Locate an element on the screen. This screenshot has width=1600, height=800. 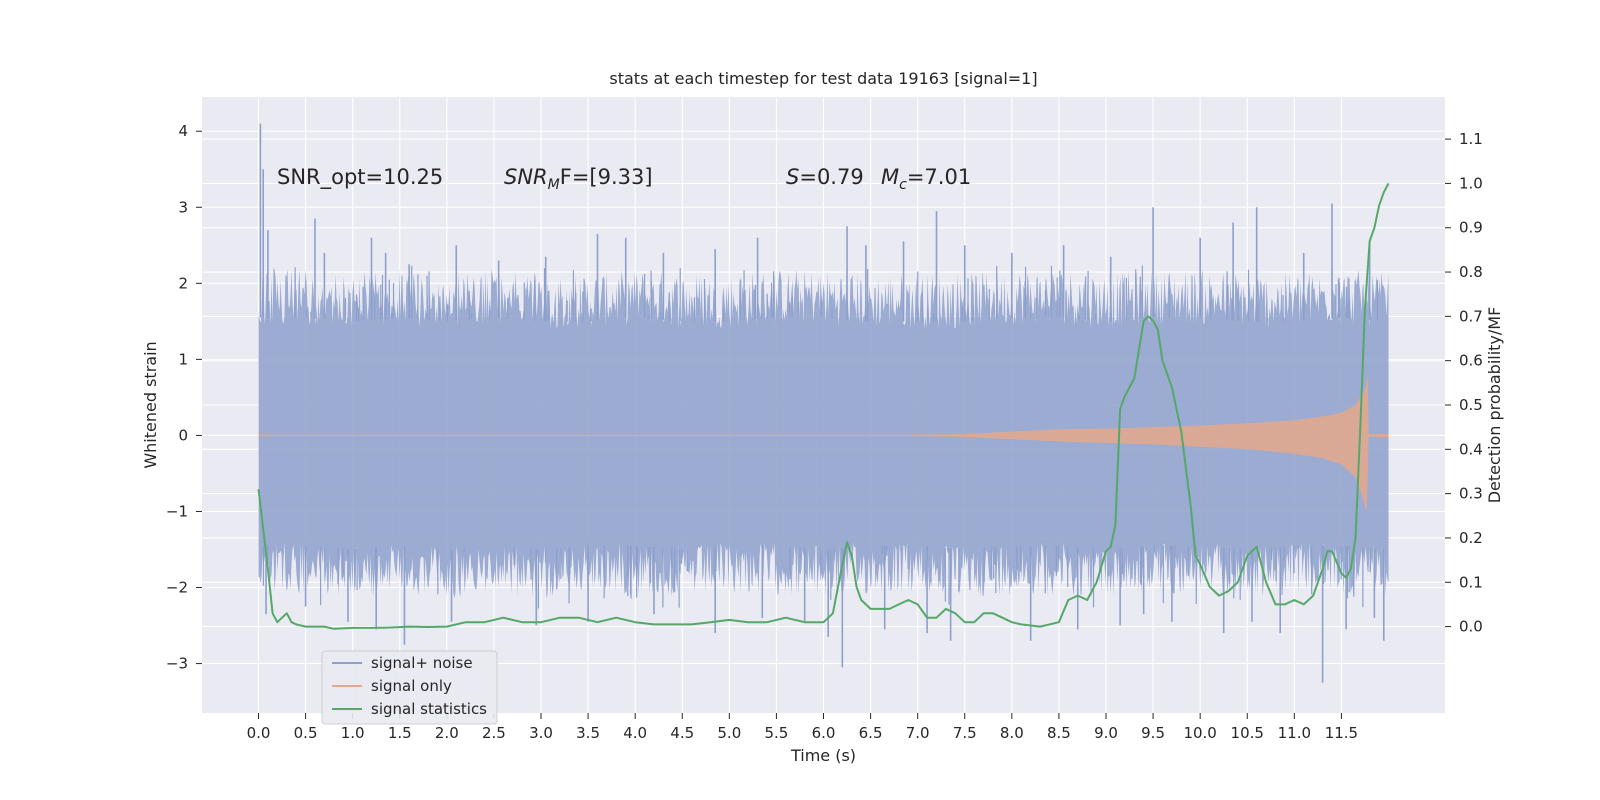
x-tick-label: 8.0 is located at coordinates (1012, 733).